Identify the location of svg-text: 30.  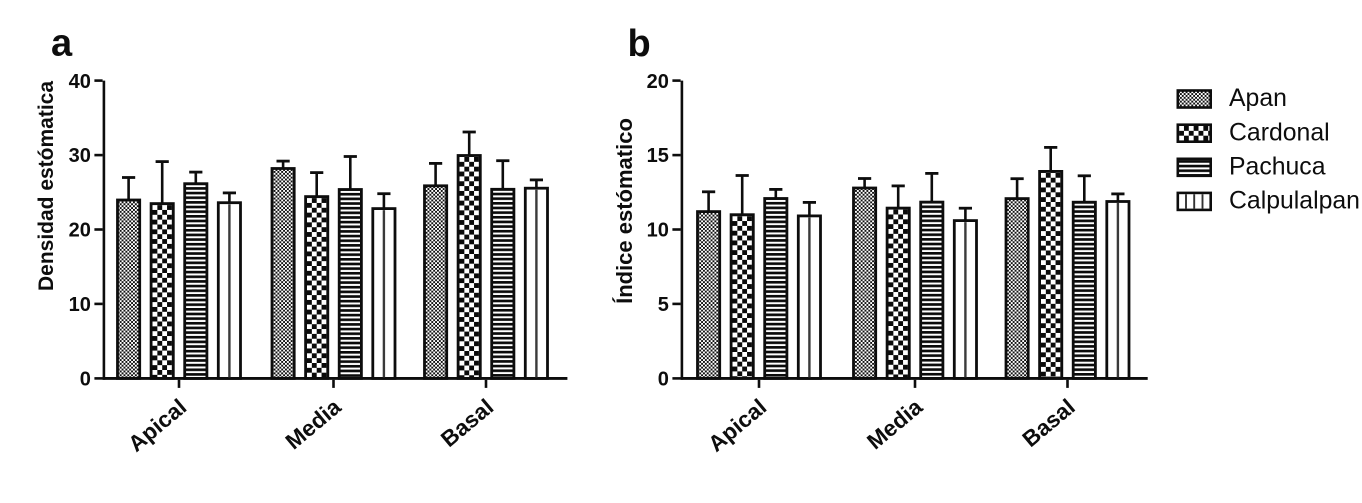
(80, 156).